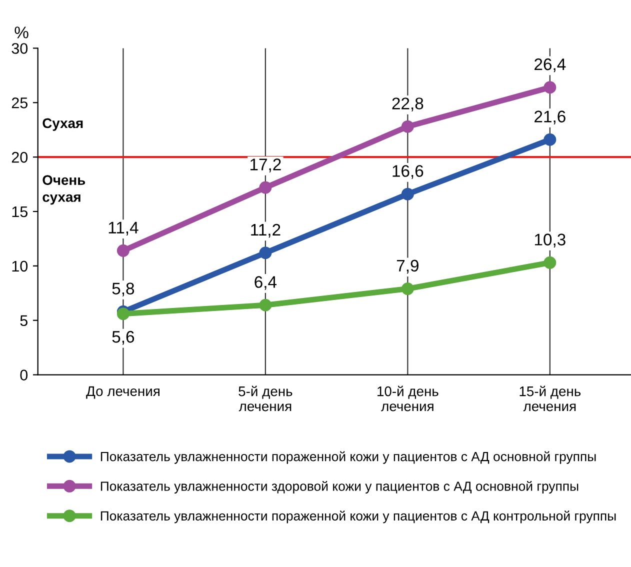  I want to click on legend-label: Показатель увлажненности пораженной кожи у пациентов с АД основной группы, so click(348, 457).